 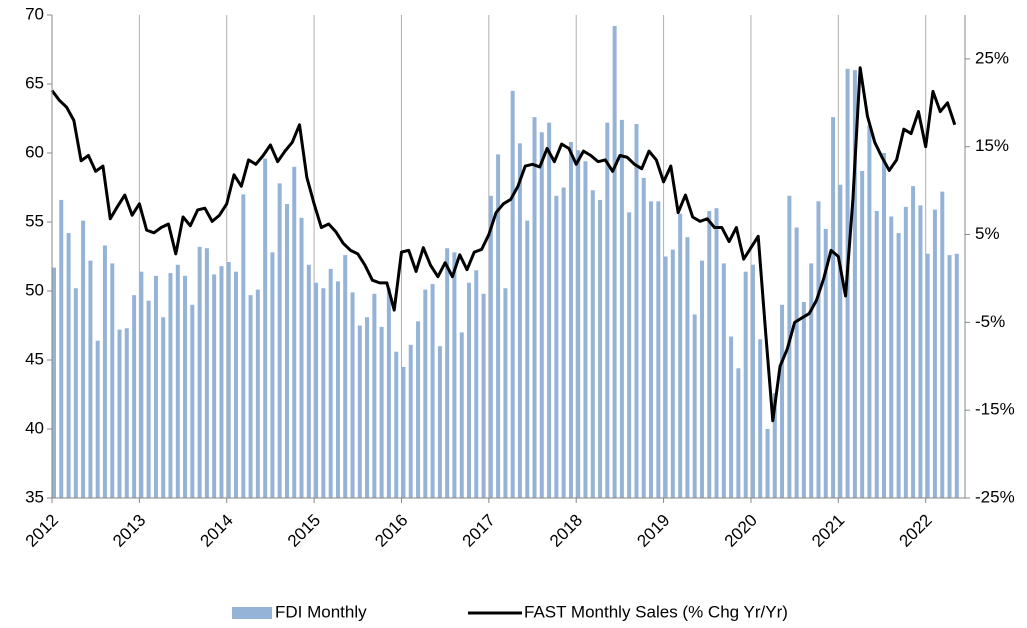 What do you see at coordinates (656, 611) in the screenshot?
I see `legend-label: FAST Monthly Sales (% Chg Yr/Yr)` at bounding box center [656, 611].